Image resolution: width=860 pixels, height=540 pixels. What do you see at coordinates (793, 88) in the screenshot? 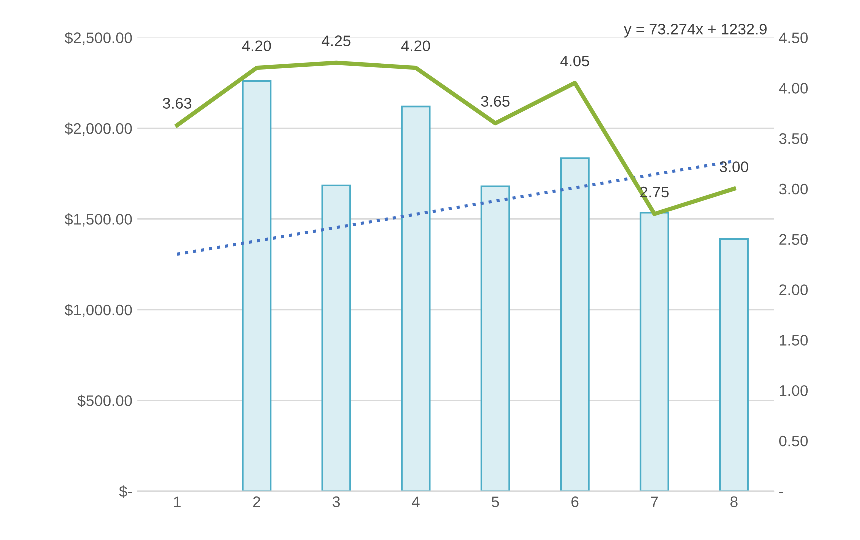
I see `y2-tick-label: 4.00` at bounding box center [793, 88].